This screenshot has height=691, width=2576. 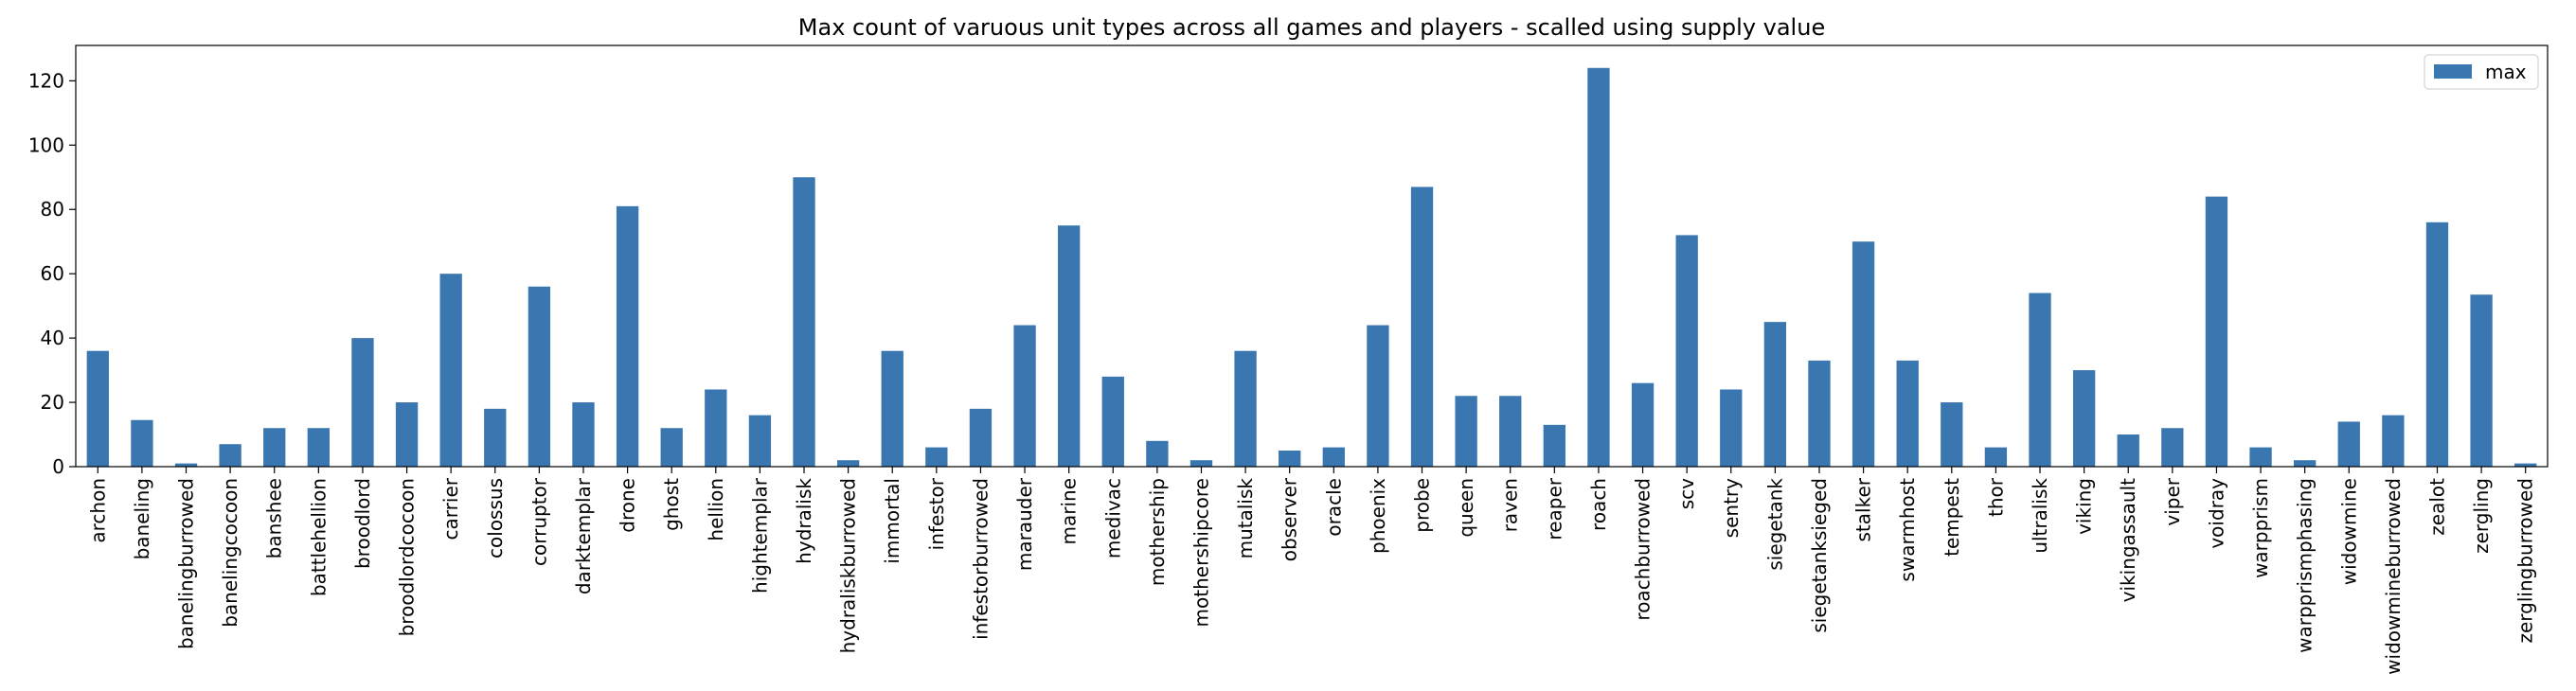 What do you see at coordinates (1290, 519) in the screenshot?
I see `x-tick-label-observer: observer` at bounding box center [1290, 519].